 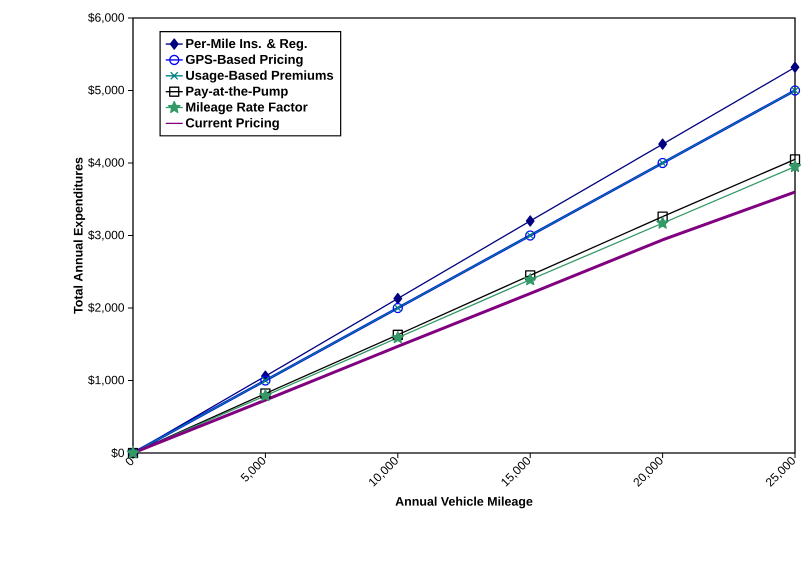 I want to click on legend-label: Mileage Rate Factor, so click(x=247, y=108).